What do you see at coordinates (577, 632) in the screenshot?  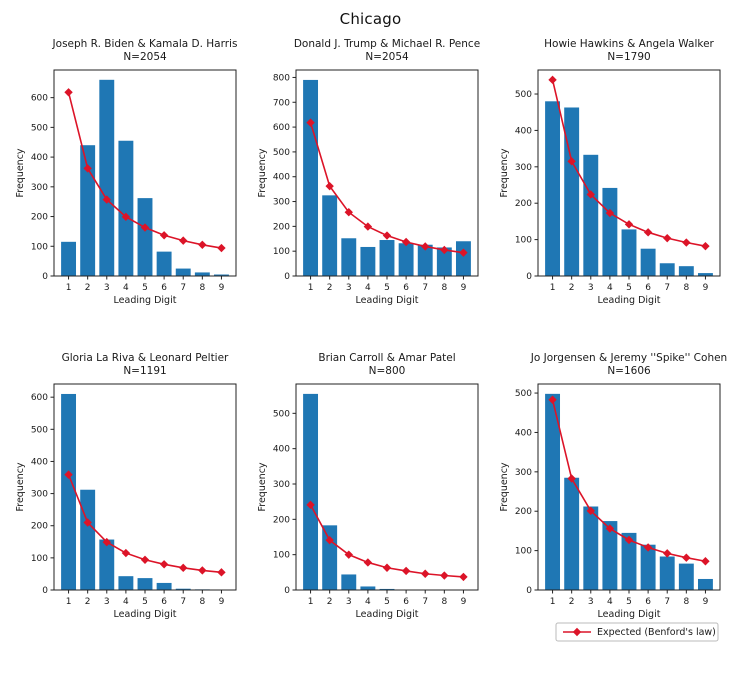 I see `legend-marker-sample` at bounding box center [577, 632].